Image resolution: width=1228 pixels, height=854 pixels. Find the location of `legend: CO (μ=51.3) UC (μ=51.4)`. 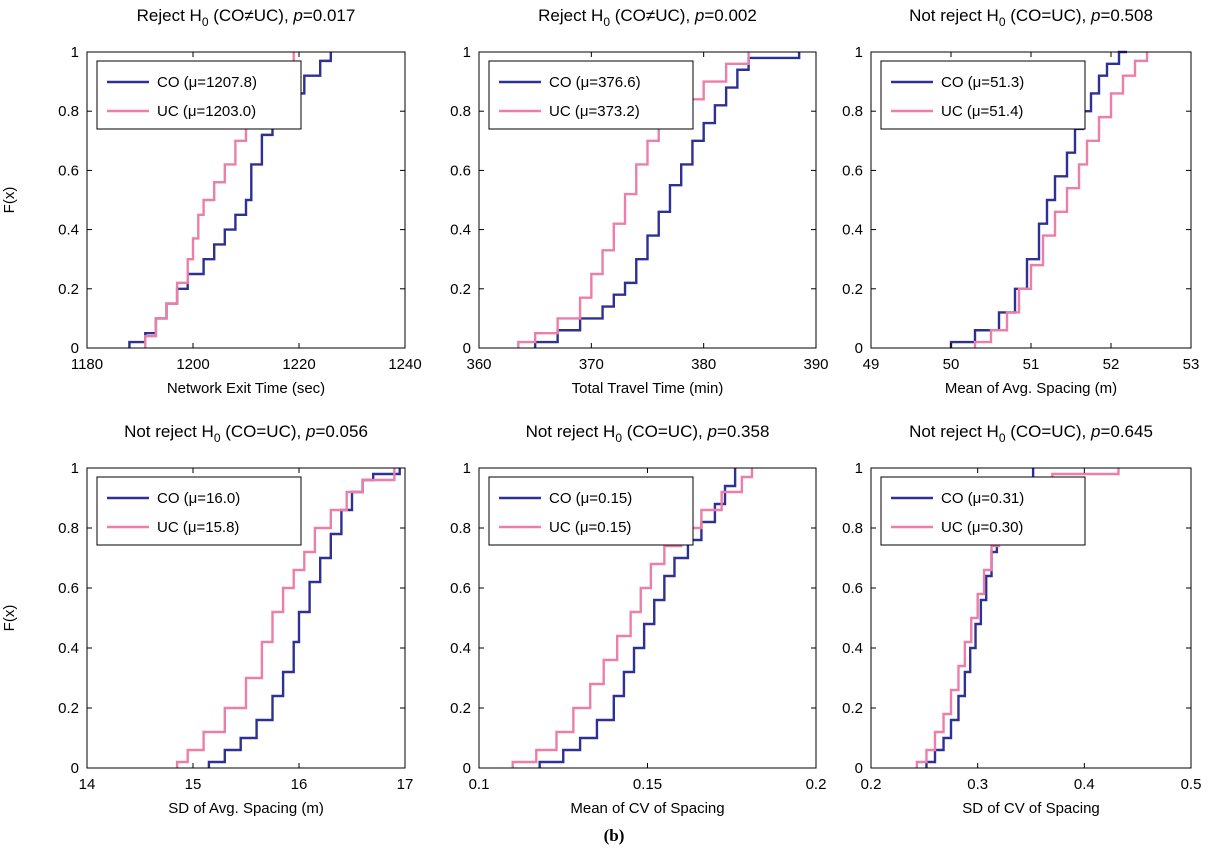

legend: CO (μ=51.3) UC (μ=51.4) is located at coordinates (983, 95).